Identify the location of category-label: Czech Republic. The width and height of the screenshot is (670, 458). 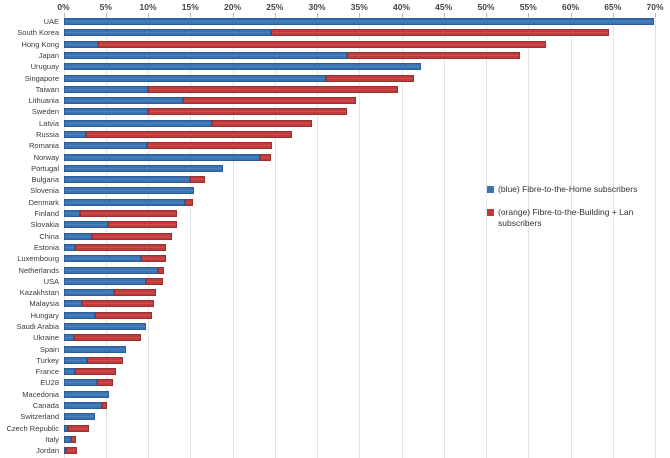
(32, 428).